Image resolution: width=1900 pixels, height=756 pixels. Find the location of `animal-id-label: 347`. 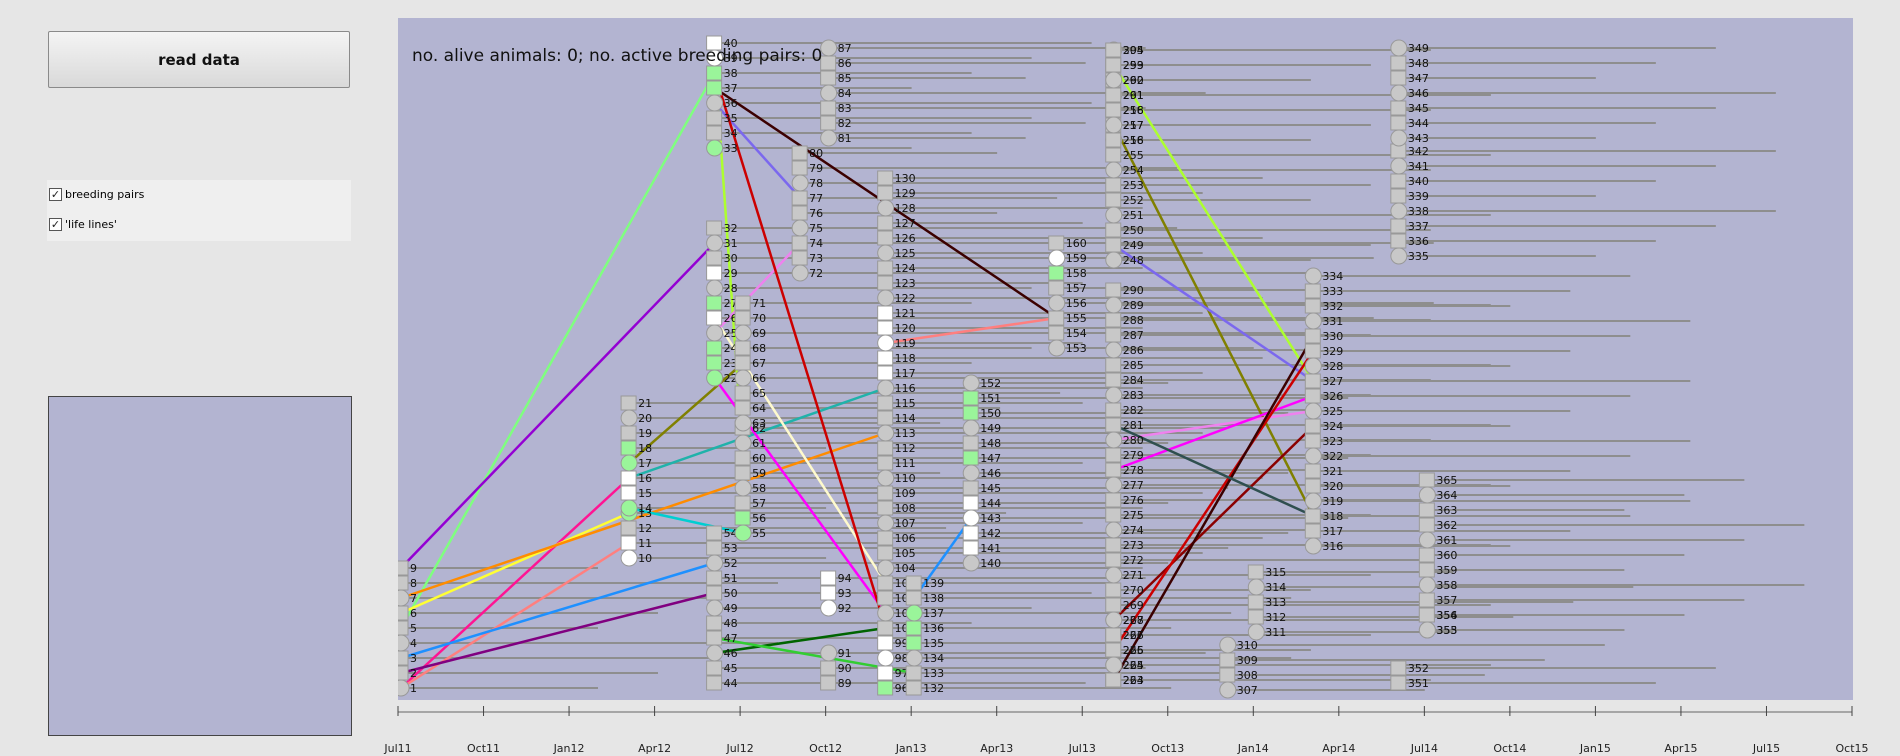

animal-id-label: 347 is located at coordinates (1418, 78).